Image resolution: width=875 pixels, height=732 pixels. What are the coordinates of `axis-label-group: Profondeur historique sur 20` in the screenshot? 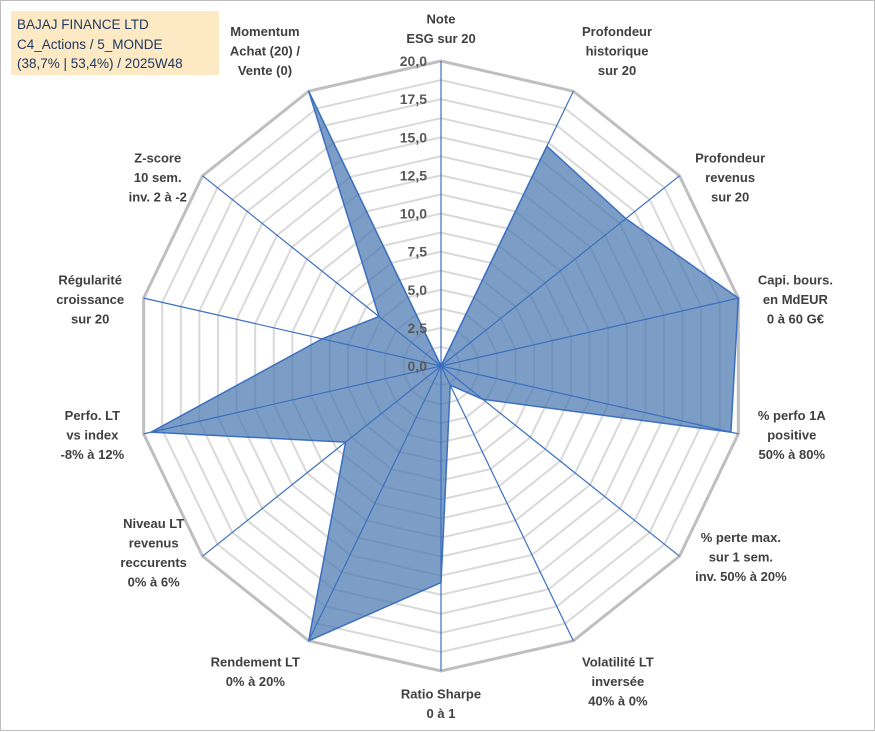 It's located at (617, 51).